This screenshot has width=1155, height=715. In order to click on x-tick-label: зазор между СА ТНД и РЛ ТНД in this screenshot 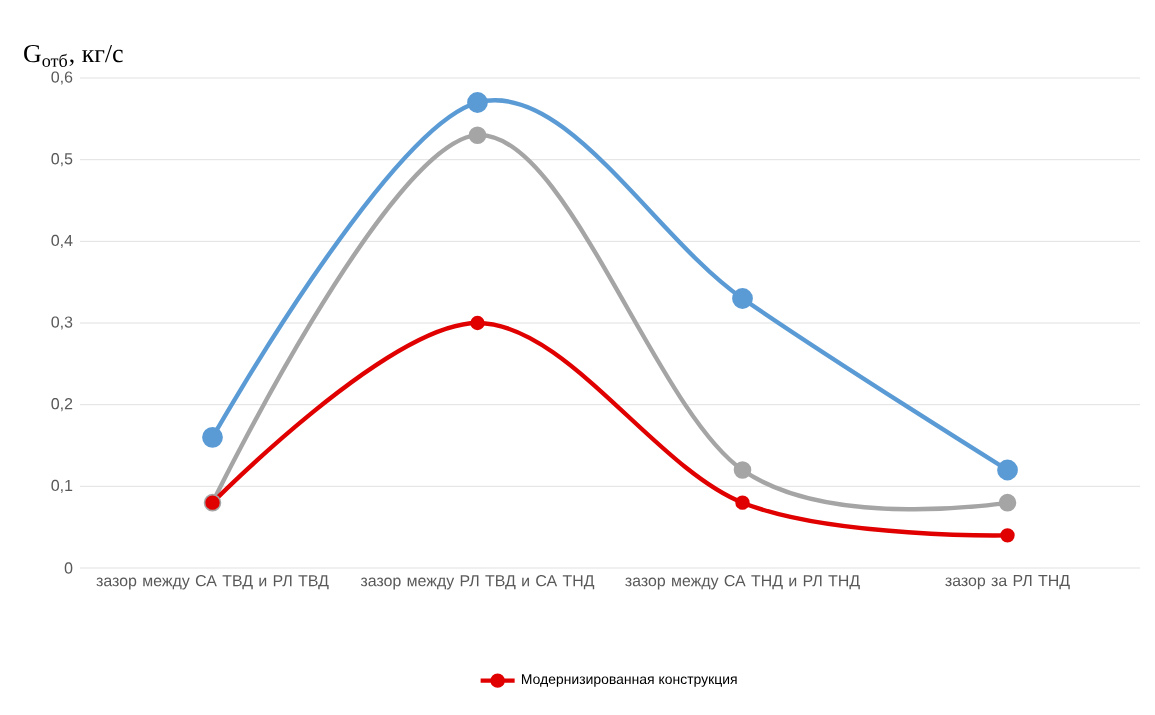, I will do `click(742, 582)`.